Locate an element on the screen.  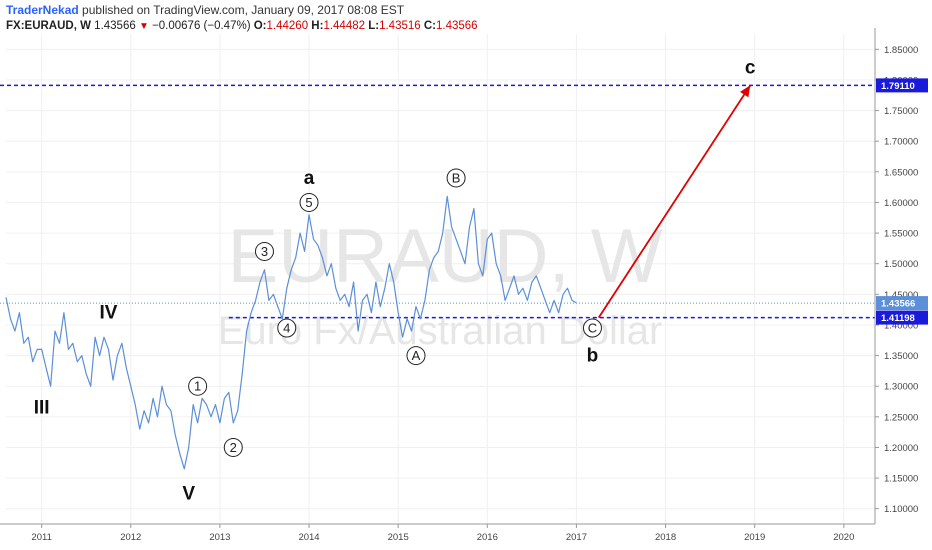
x-tick-label: 2018 is located at coordinates (665, 537).